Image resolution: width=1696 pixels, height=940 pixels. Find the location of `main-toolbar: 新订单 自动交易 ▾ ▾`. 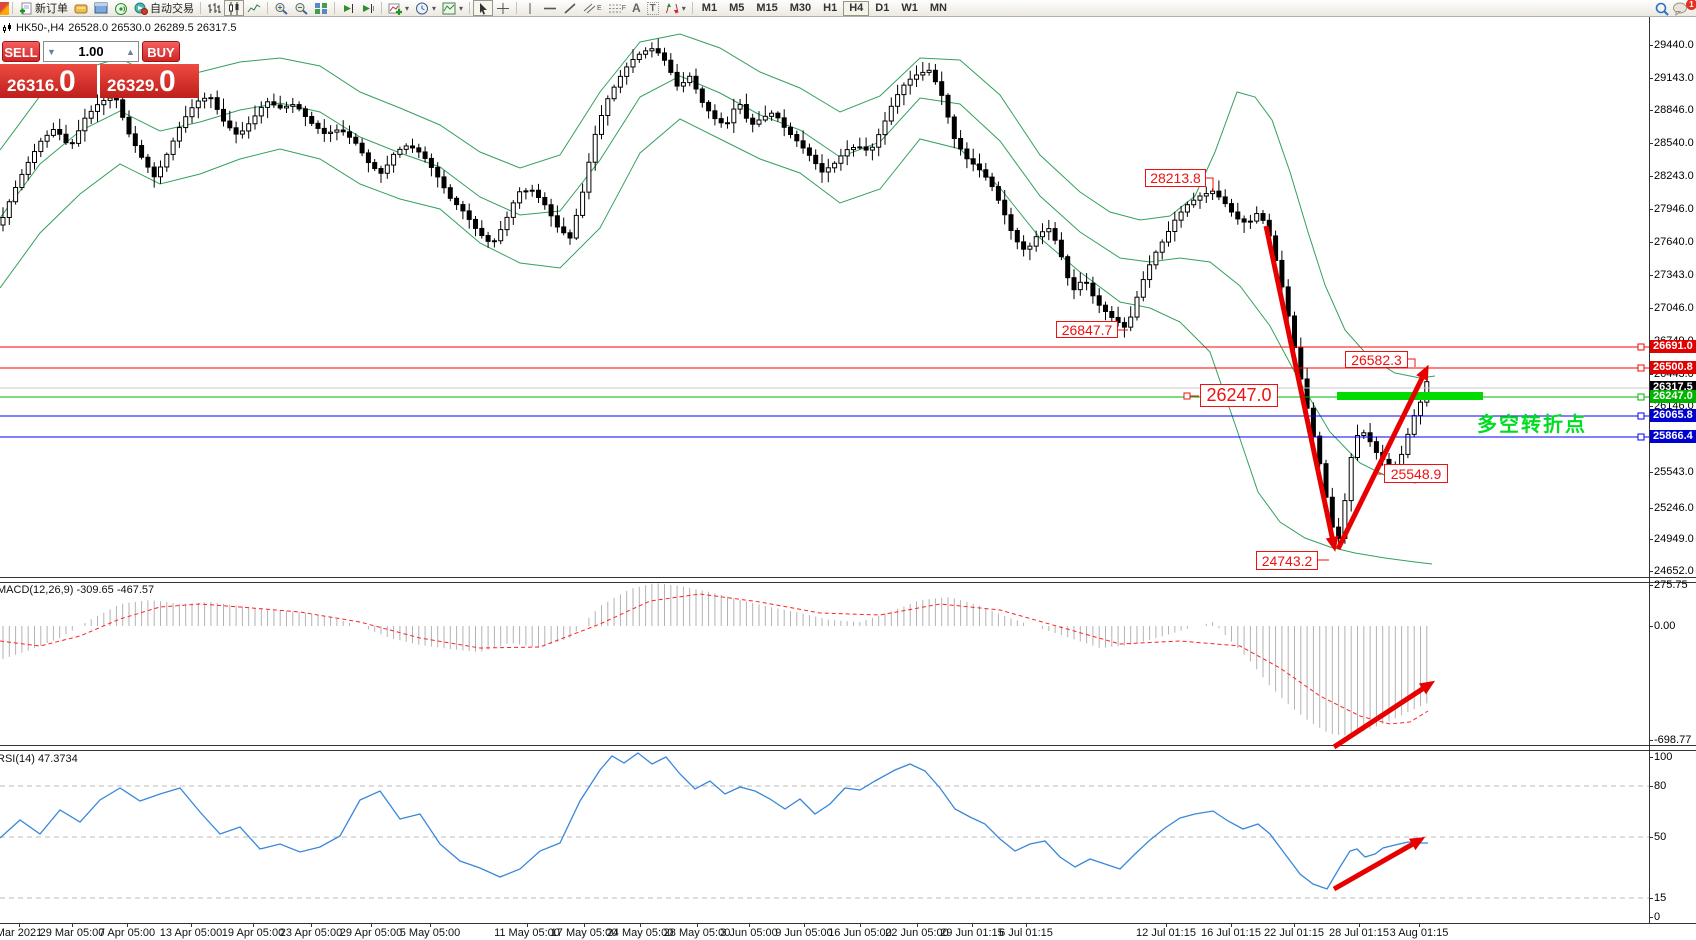

main-toolbar: 新订单 自动交易 ▾ ▾ is located at coordinates (848, 8).